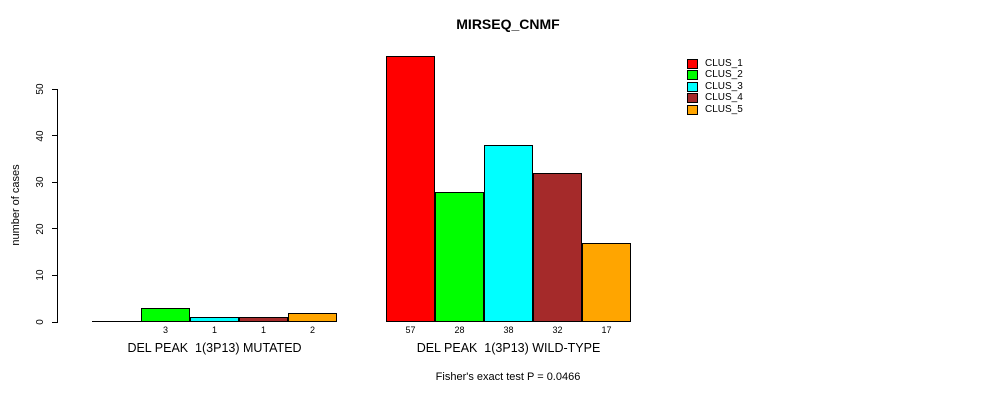 This screenshot has width=990, height=400. What do you see at coordinates (57, 206) in the screenshot?
I see `y-axis` at bounding box center [57, 206].